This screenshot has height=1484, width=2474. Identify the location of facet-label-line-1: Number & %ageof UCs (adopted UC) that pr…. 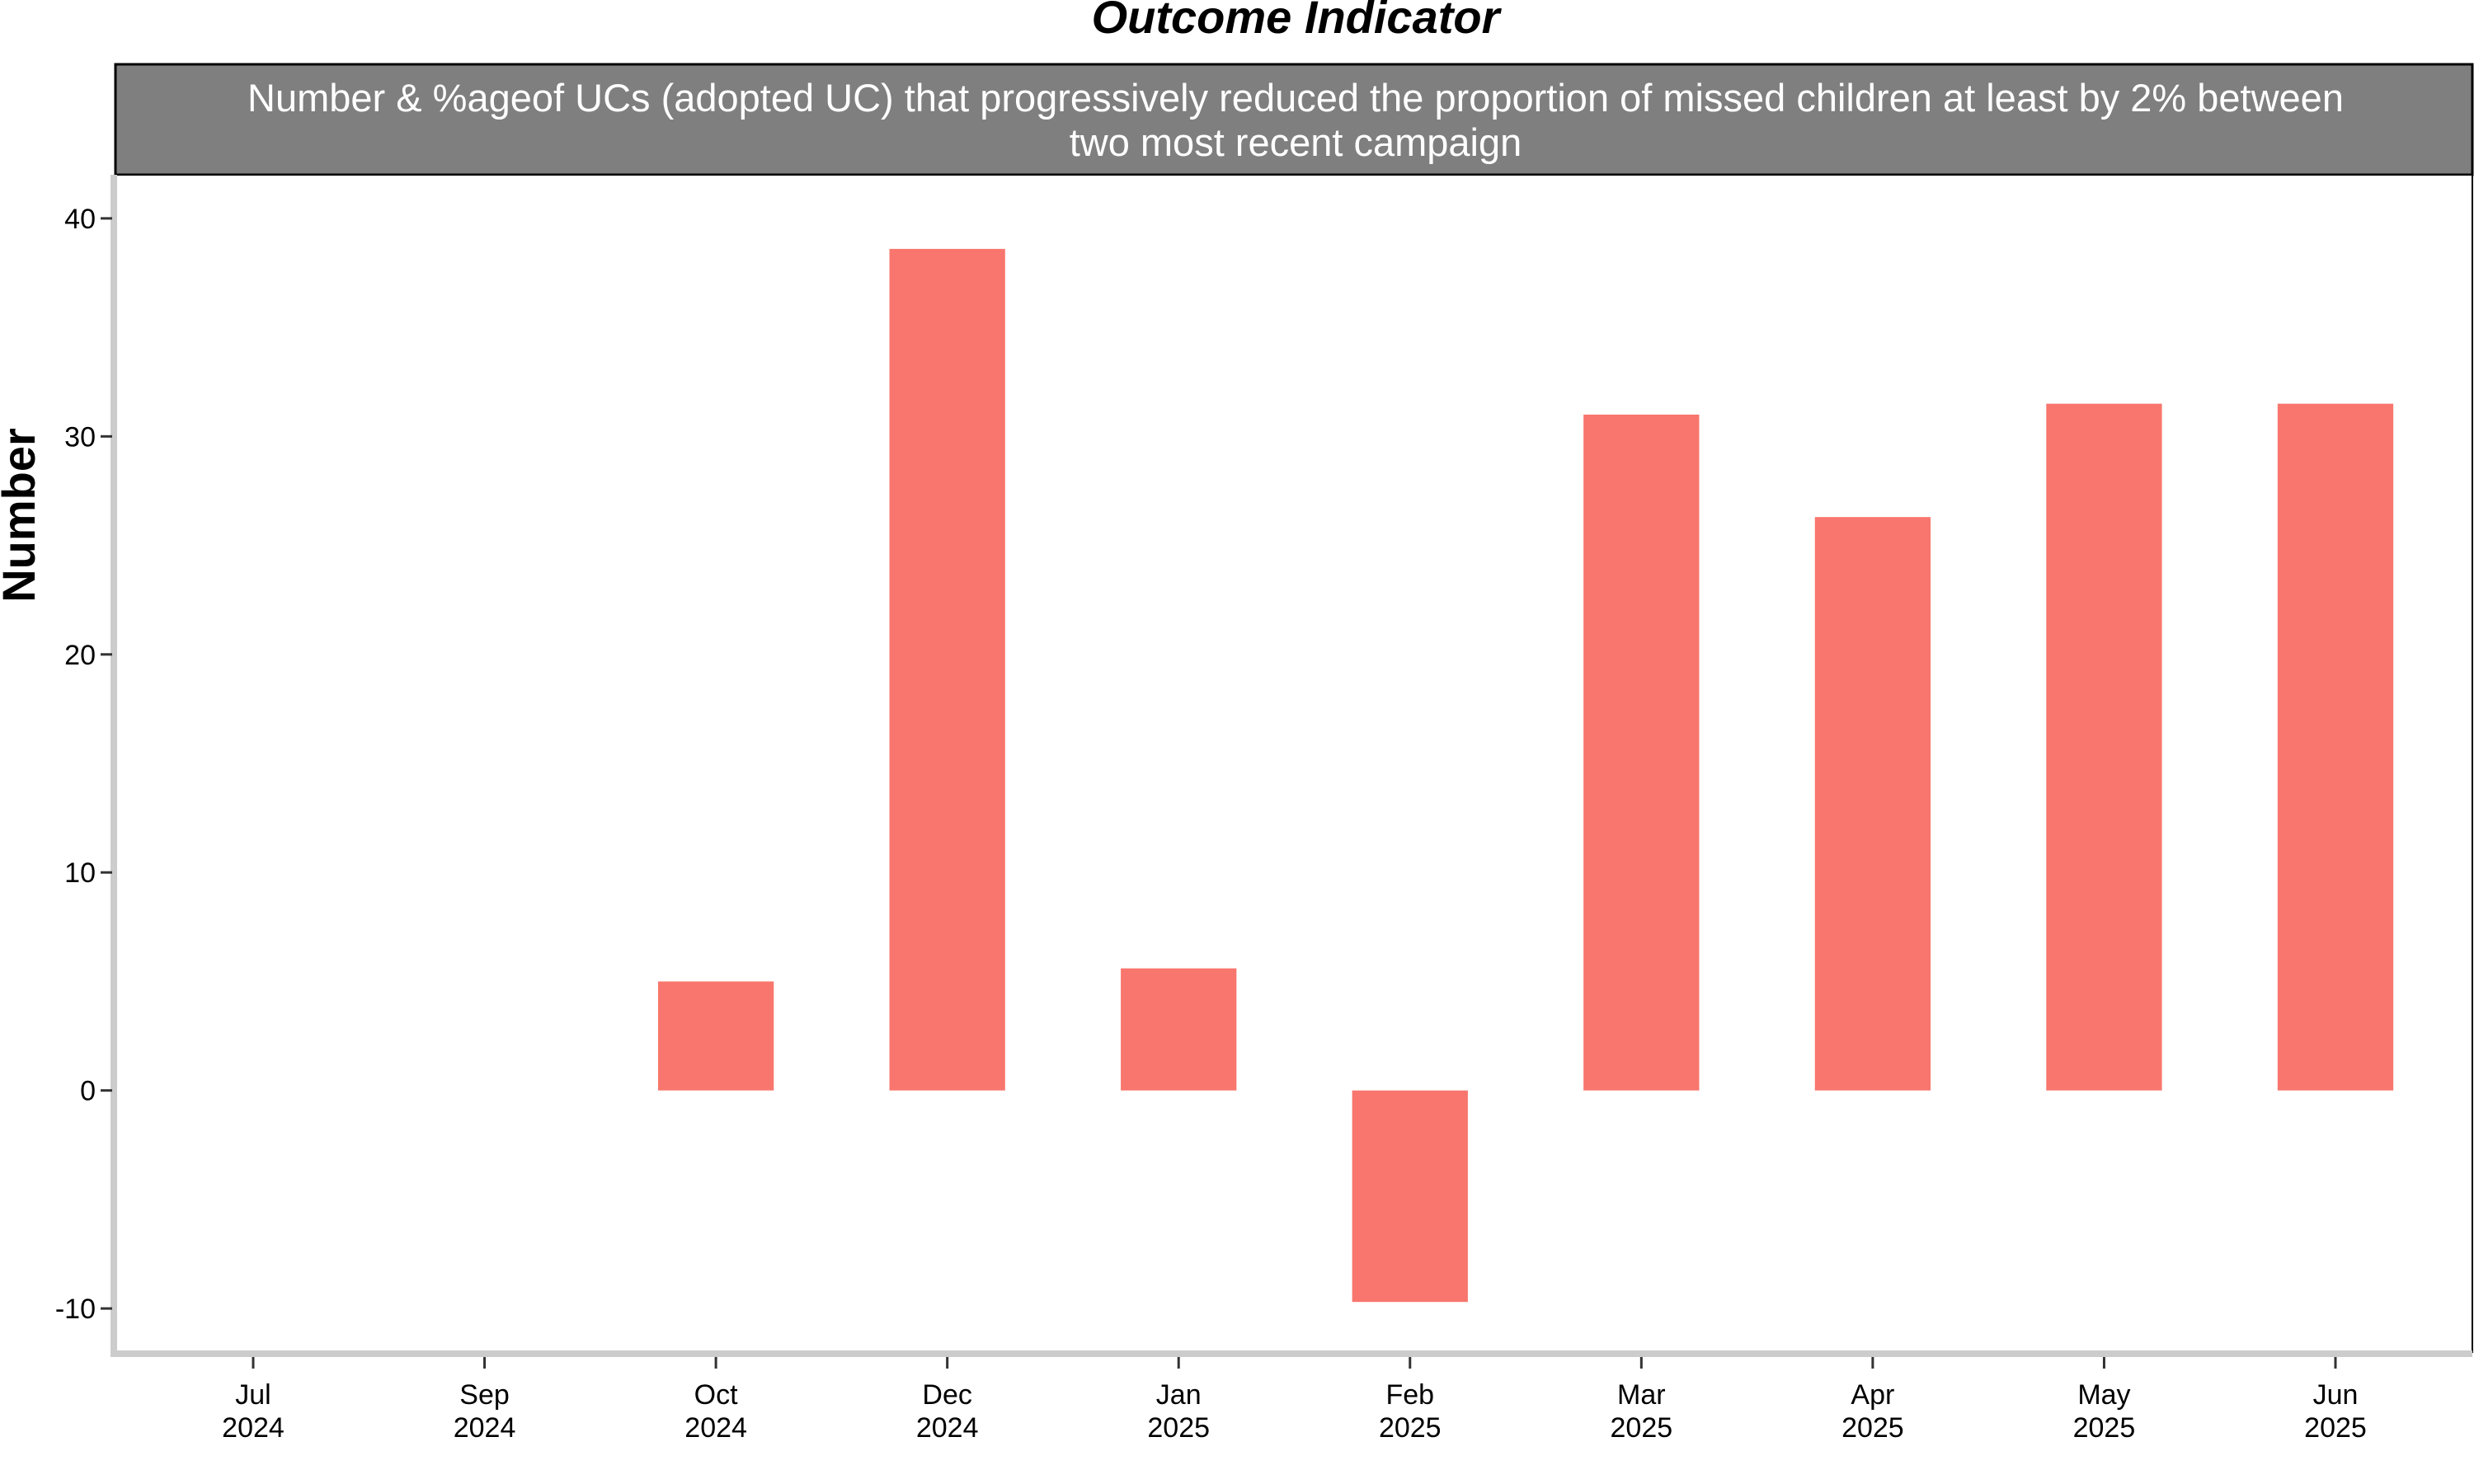
(1295, 98).